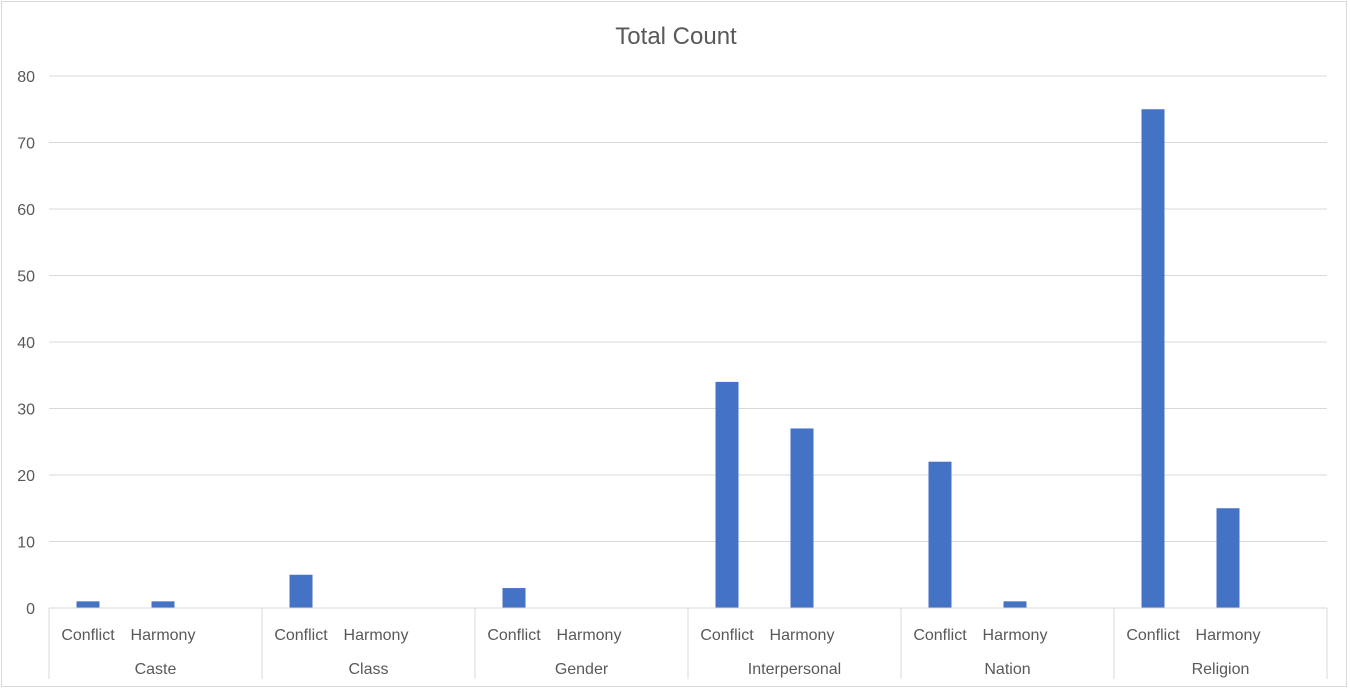 This screenshot has height=693, width=1350. I want to click on bar-nation-harmony, so click(1015, 604).